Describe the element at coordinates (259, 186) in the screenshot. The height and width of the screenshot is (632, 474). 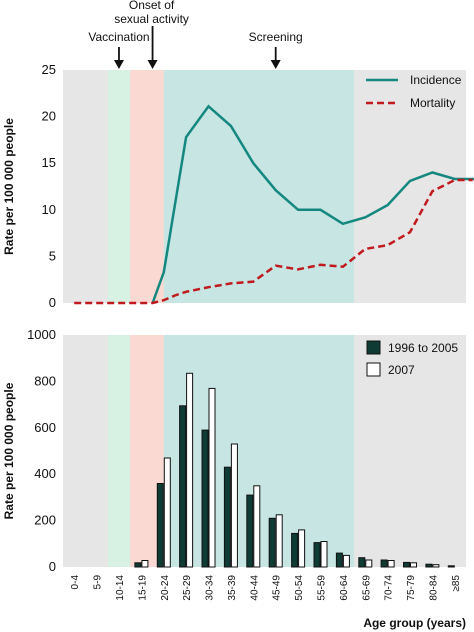
I see `top-screening-band` at that location.